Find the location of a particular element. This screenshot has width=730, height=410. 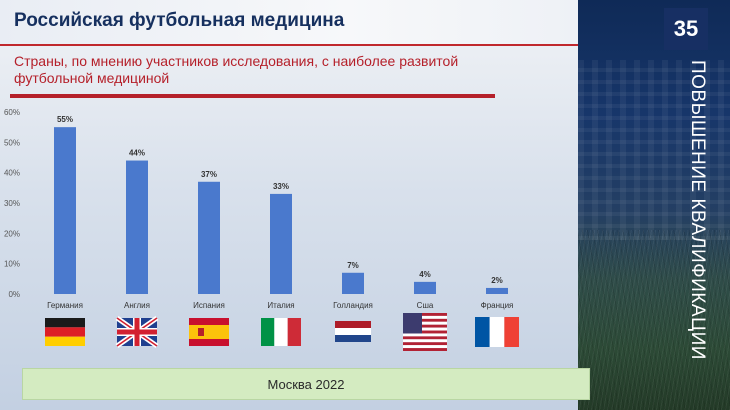

germany-flag is located at coordinates (65, 332).